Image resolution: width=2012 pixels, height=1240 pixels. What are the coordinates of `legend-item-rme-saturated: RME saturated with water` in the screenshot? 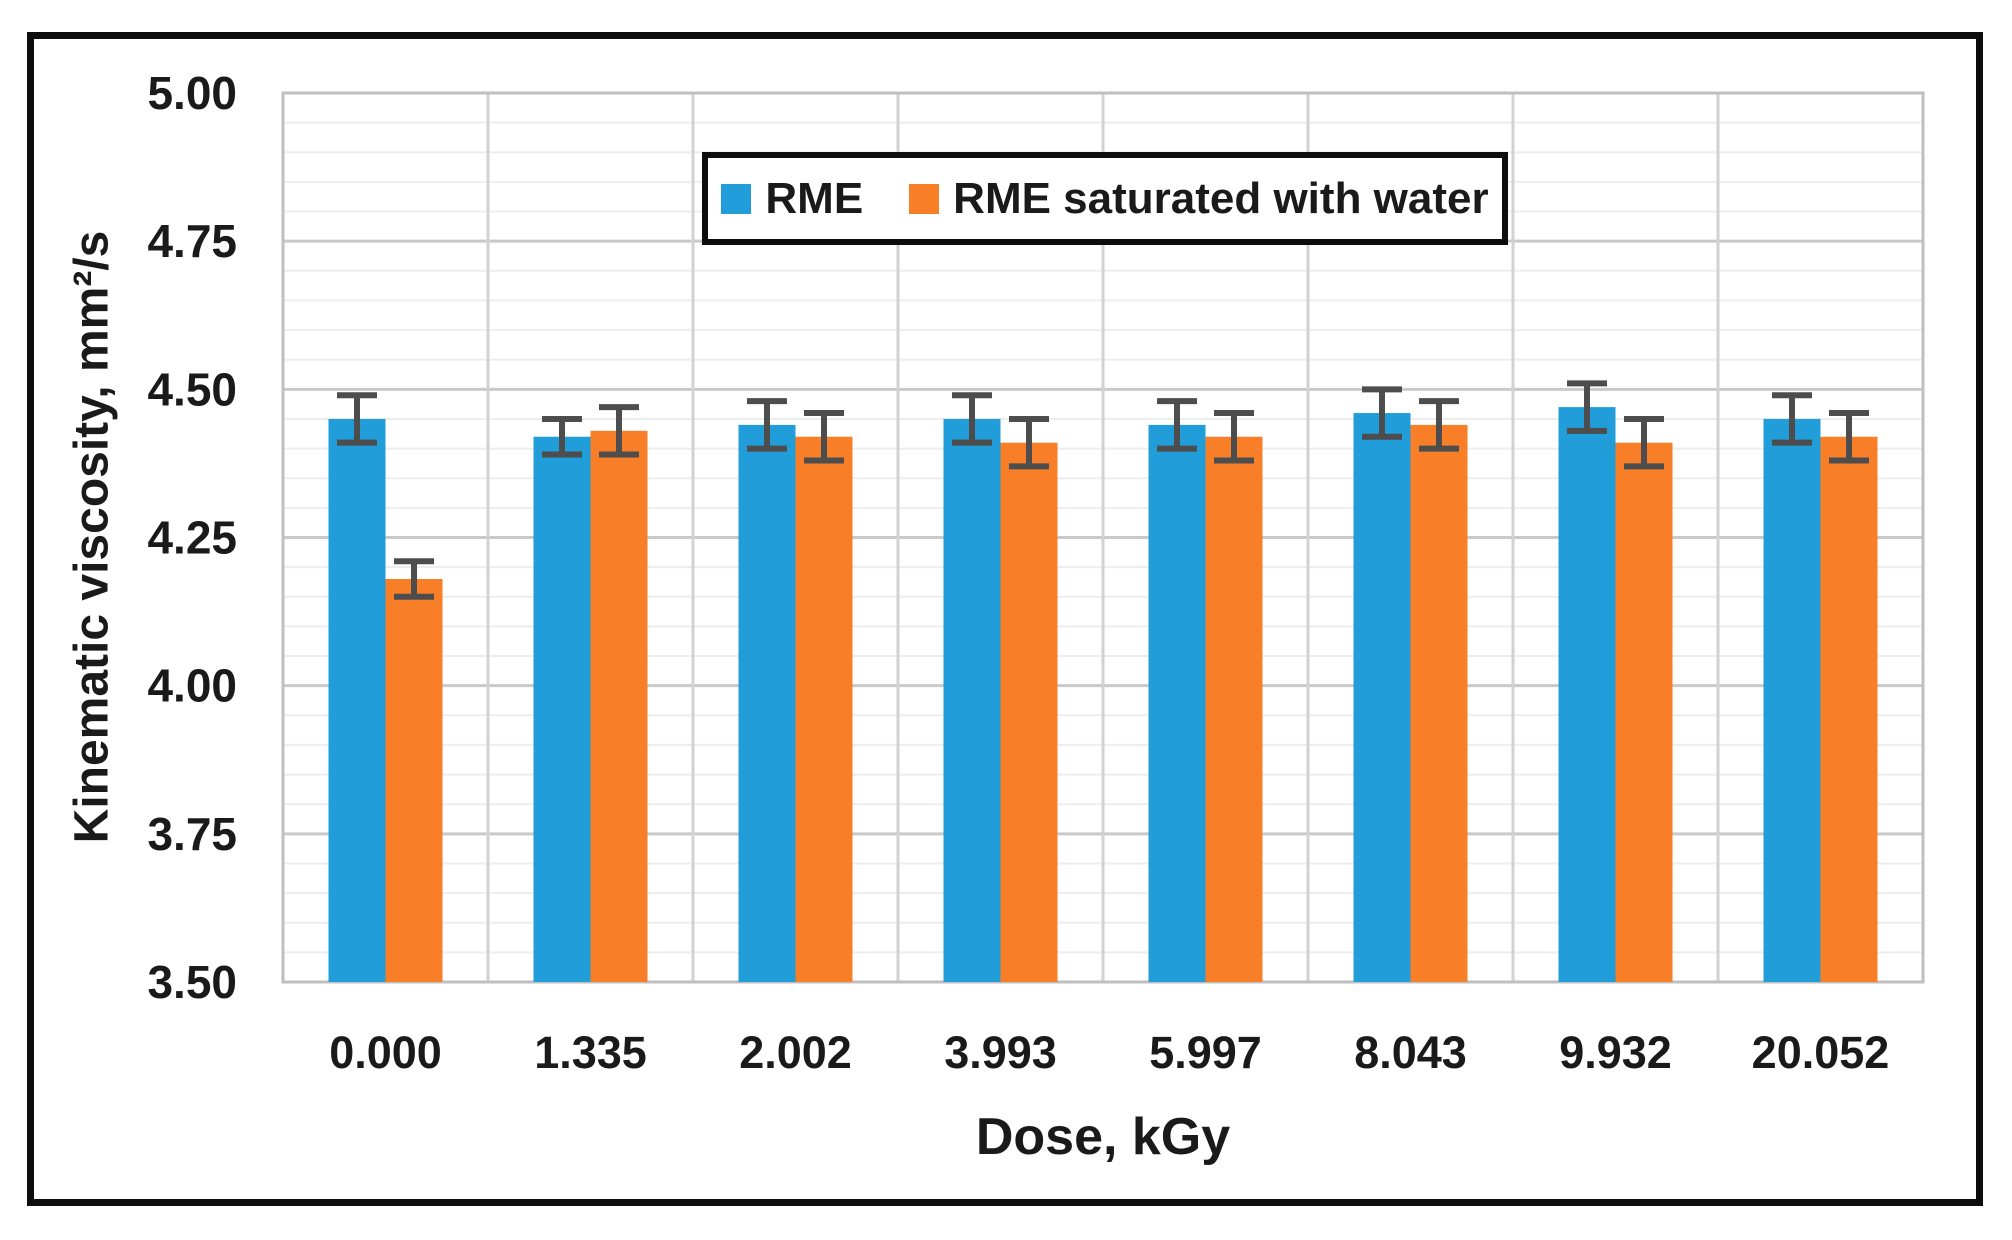 It's located at (1199, 198).